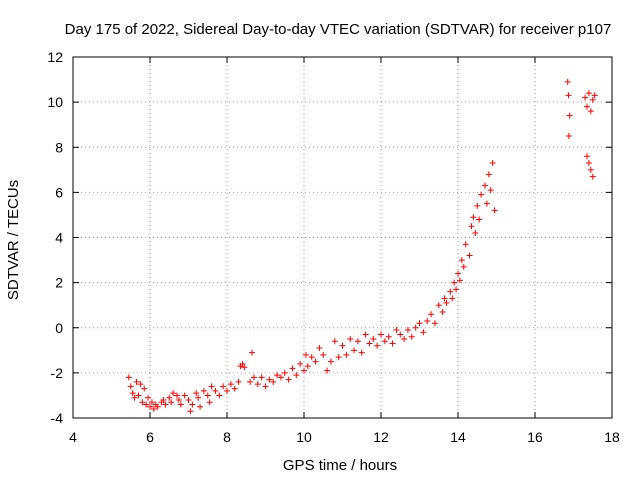  I want to click on x-tick-label: 4, so click(73, 437).